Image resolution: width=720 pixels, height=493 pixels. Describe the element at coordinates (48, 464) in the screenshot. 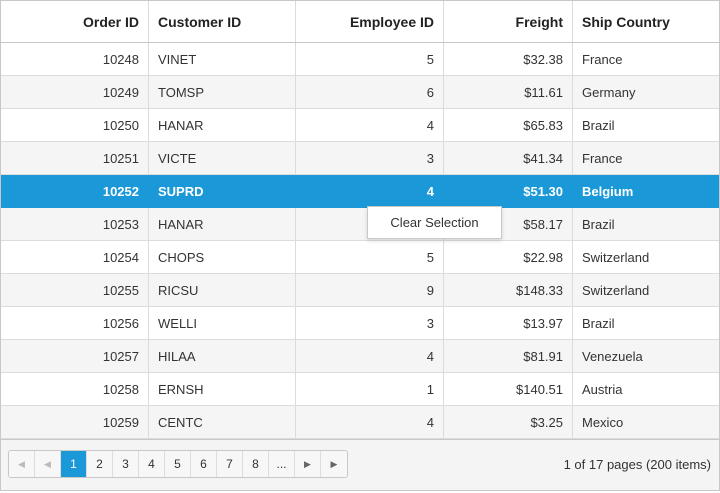

I see `previous-page-icon: ◀` at that location.